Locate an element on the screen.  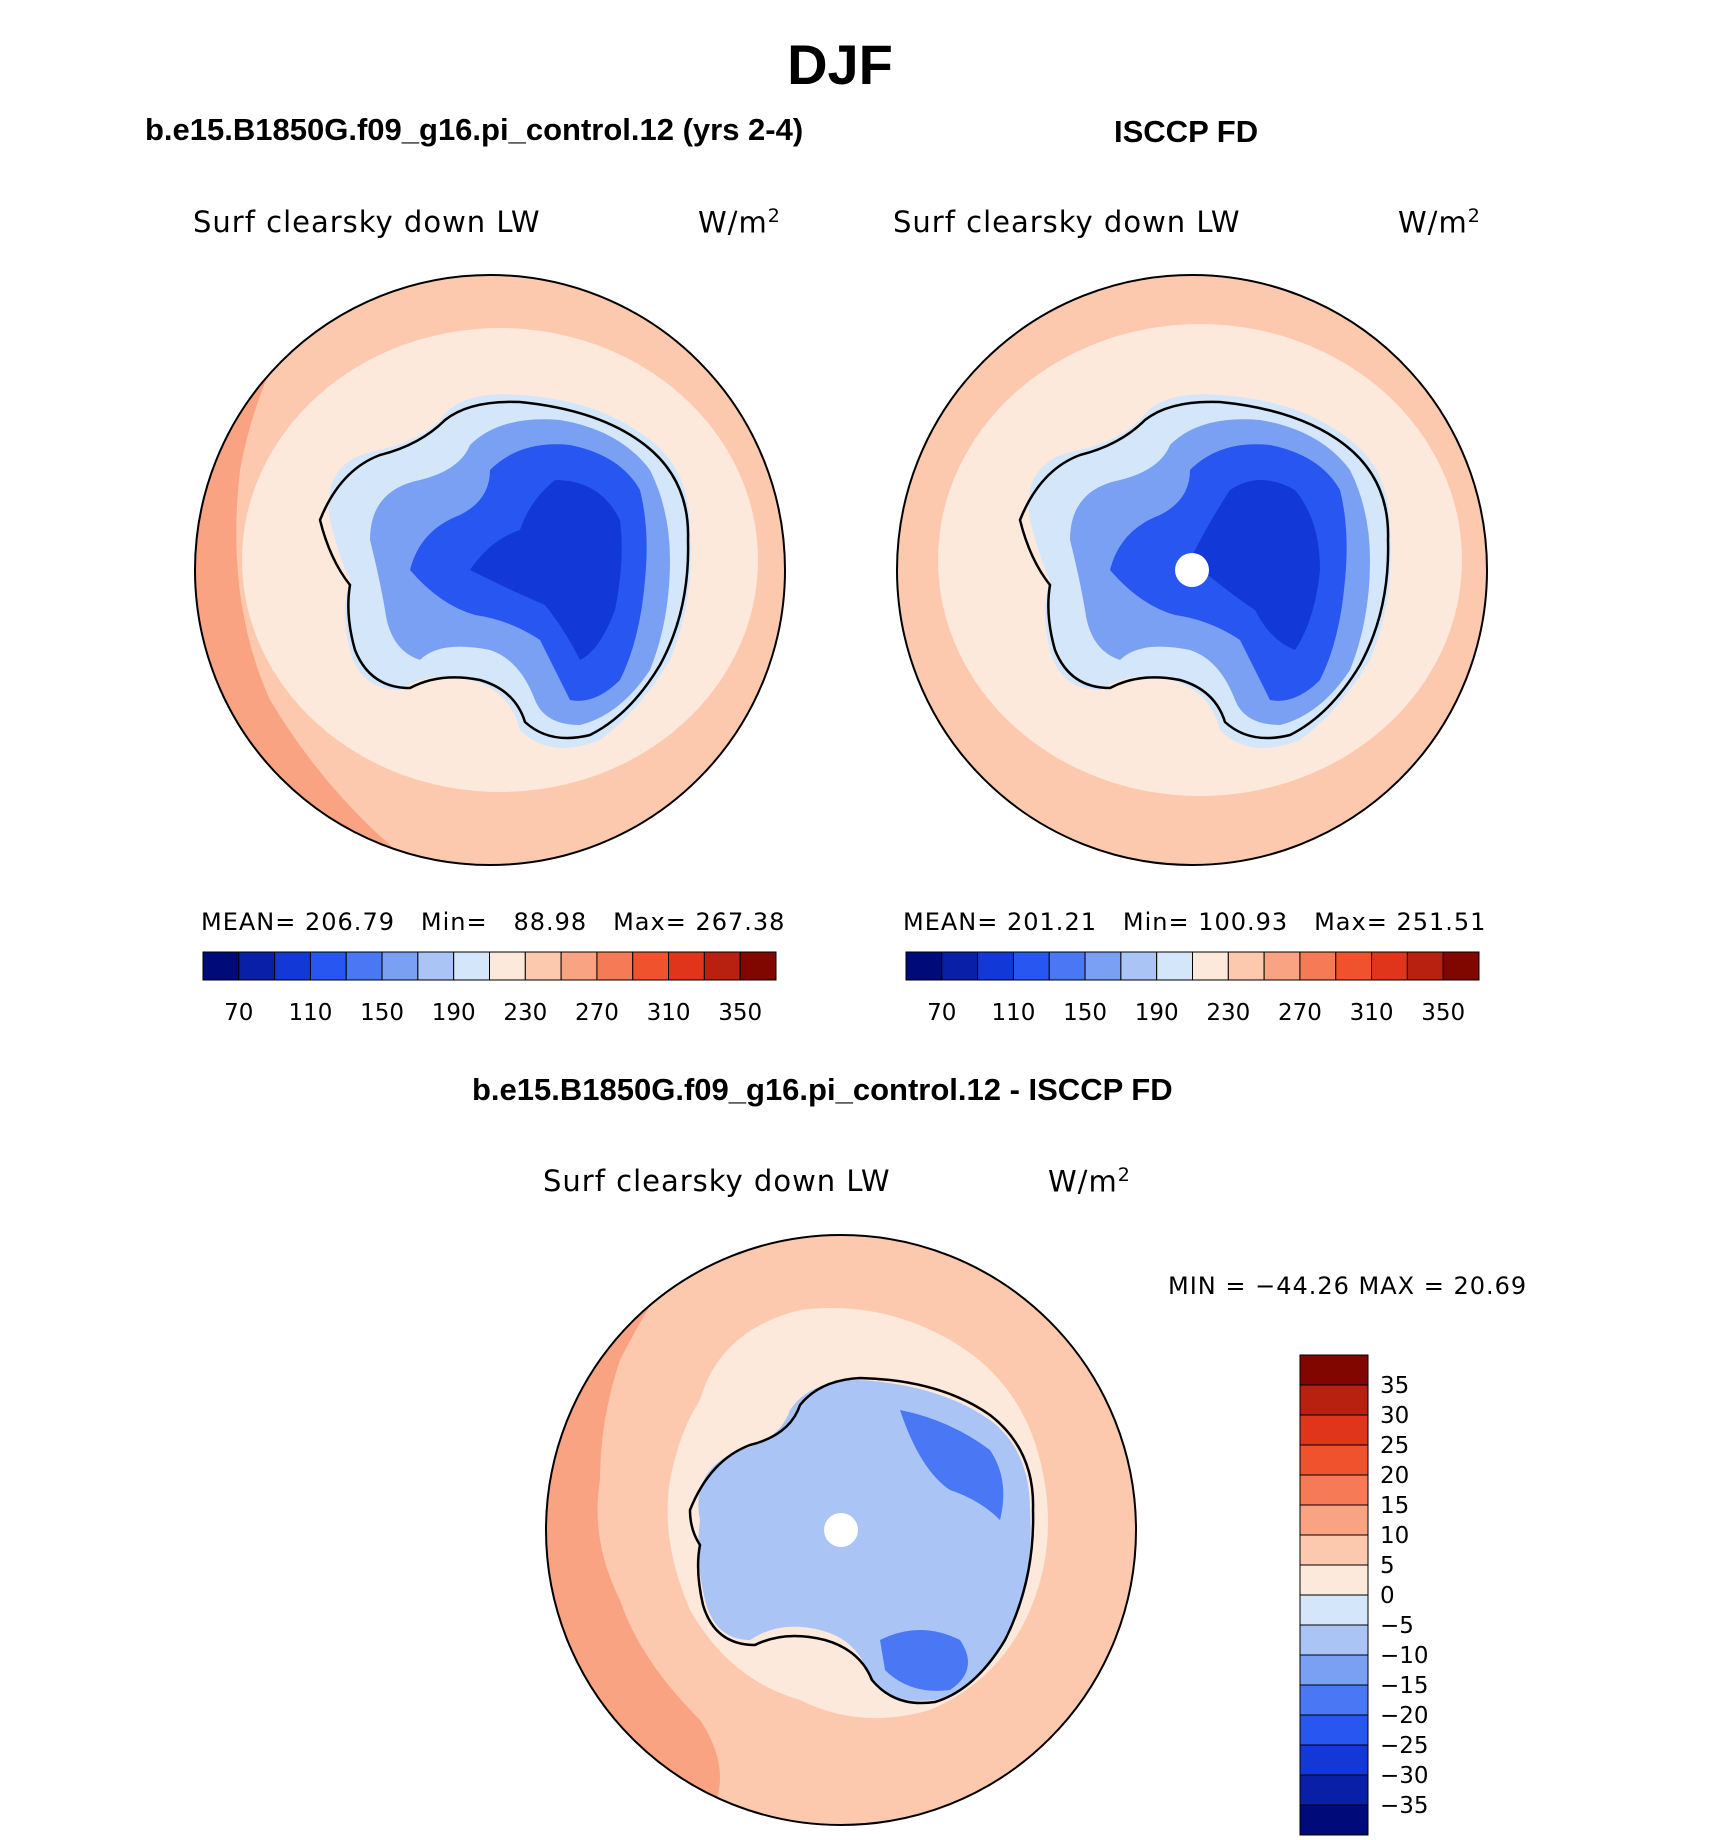
difference-colorbar-tick-label: 10 is located at coordinates (1394, 1536).